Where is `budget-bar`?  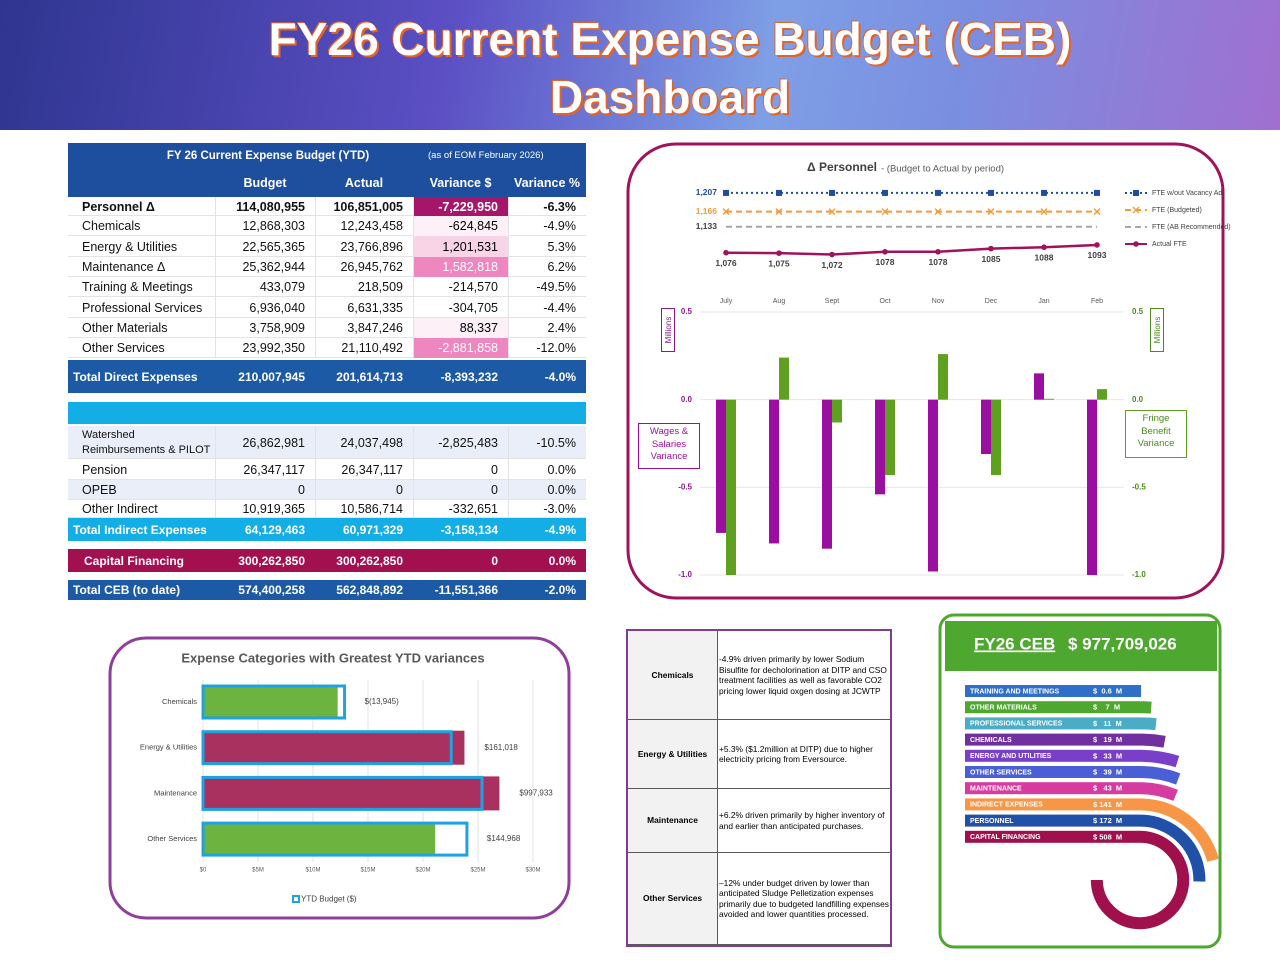 budget-bar is located at coordinates (274, 702).